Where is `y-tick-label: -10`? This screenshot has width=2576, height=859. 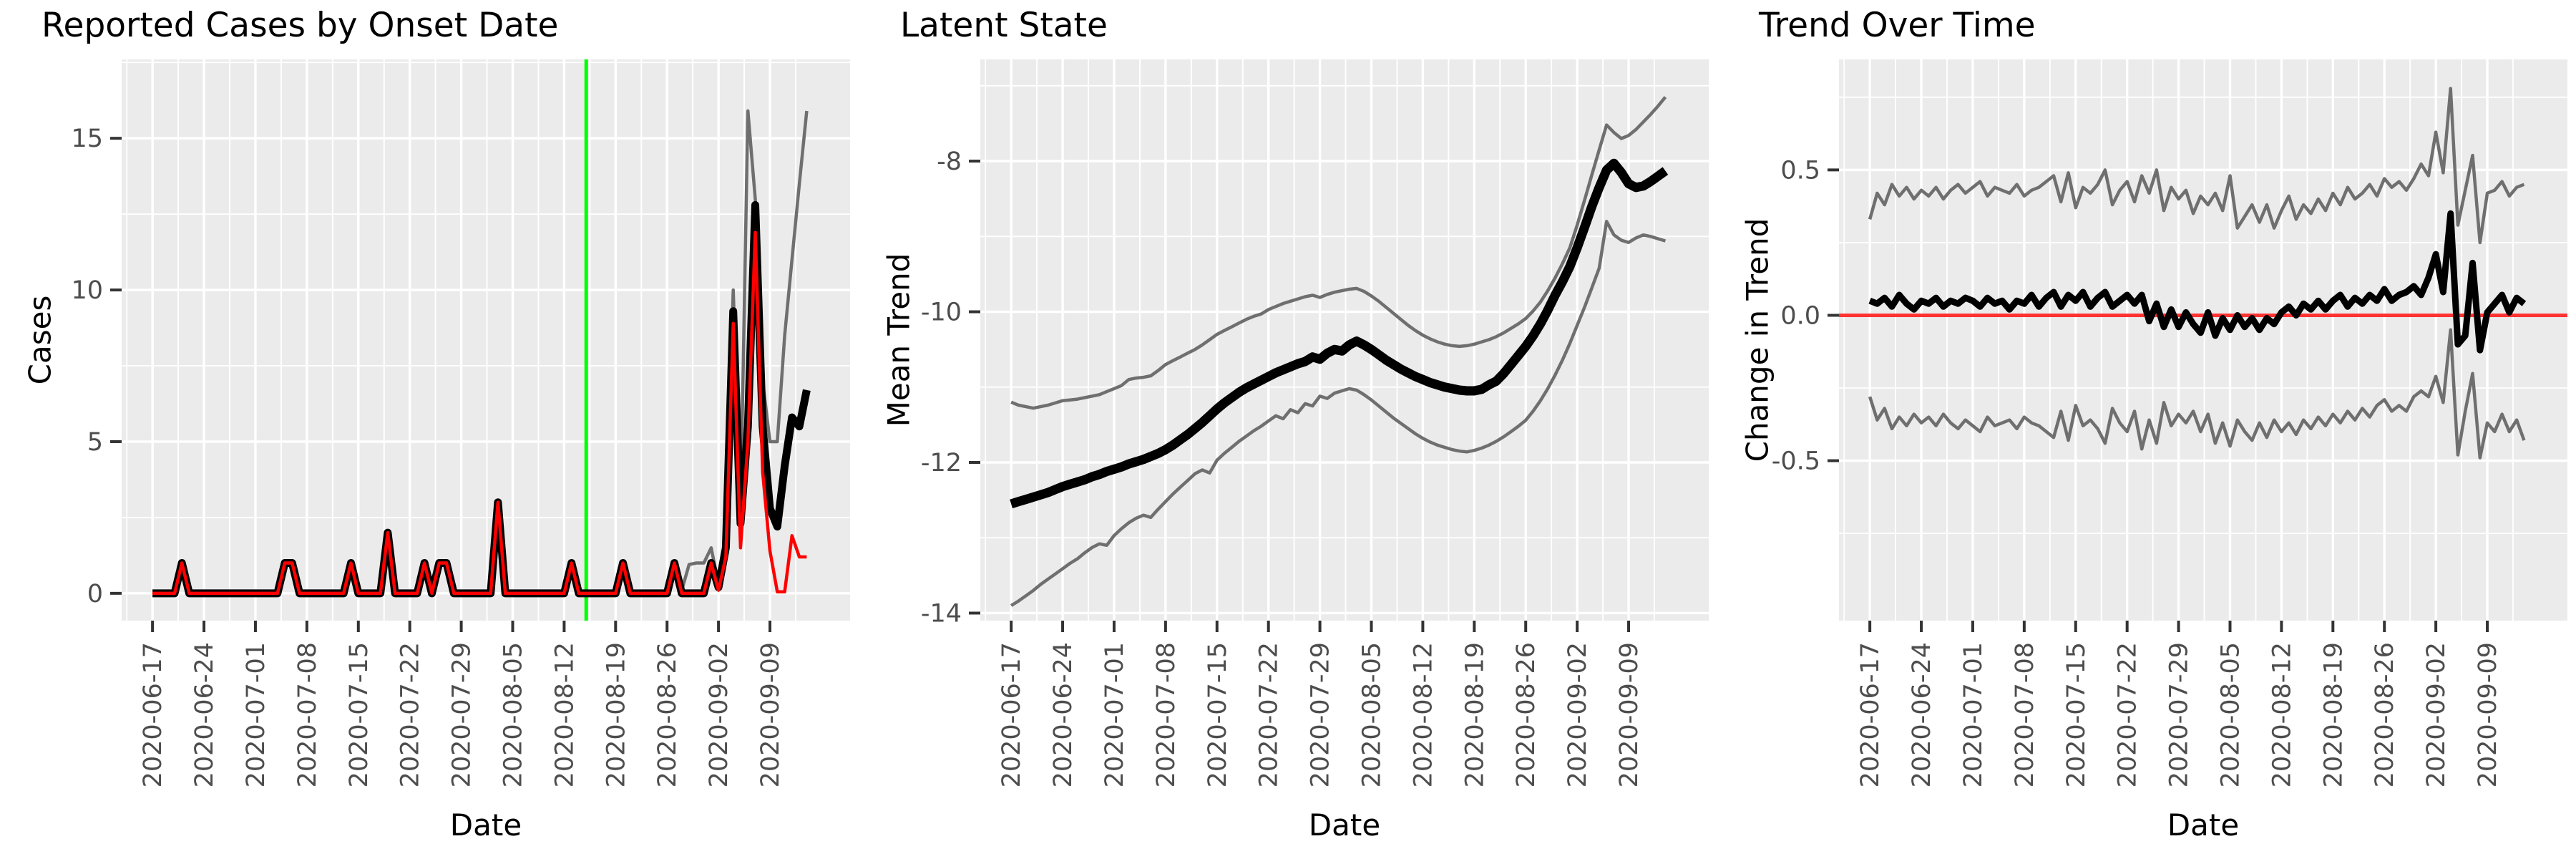
y-tick-label: -10 is located at coordinates (941, 313).